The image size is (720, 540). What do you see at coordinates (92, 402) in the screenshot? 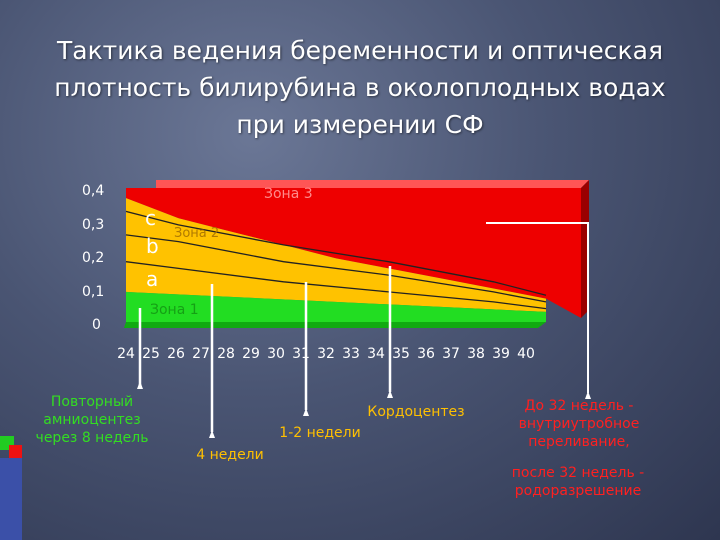
I see `callout-line: Повторный` at bounding box center [92, 402].